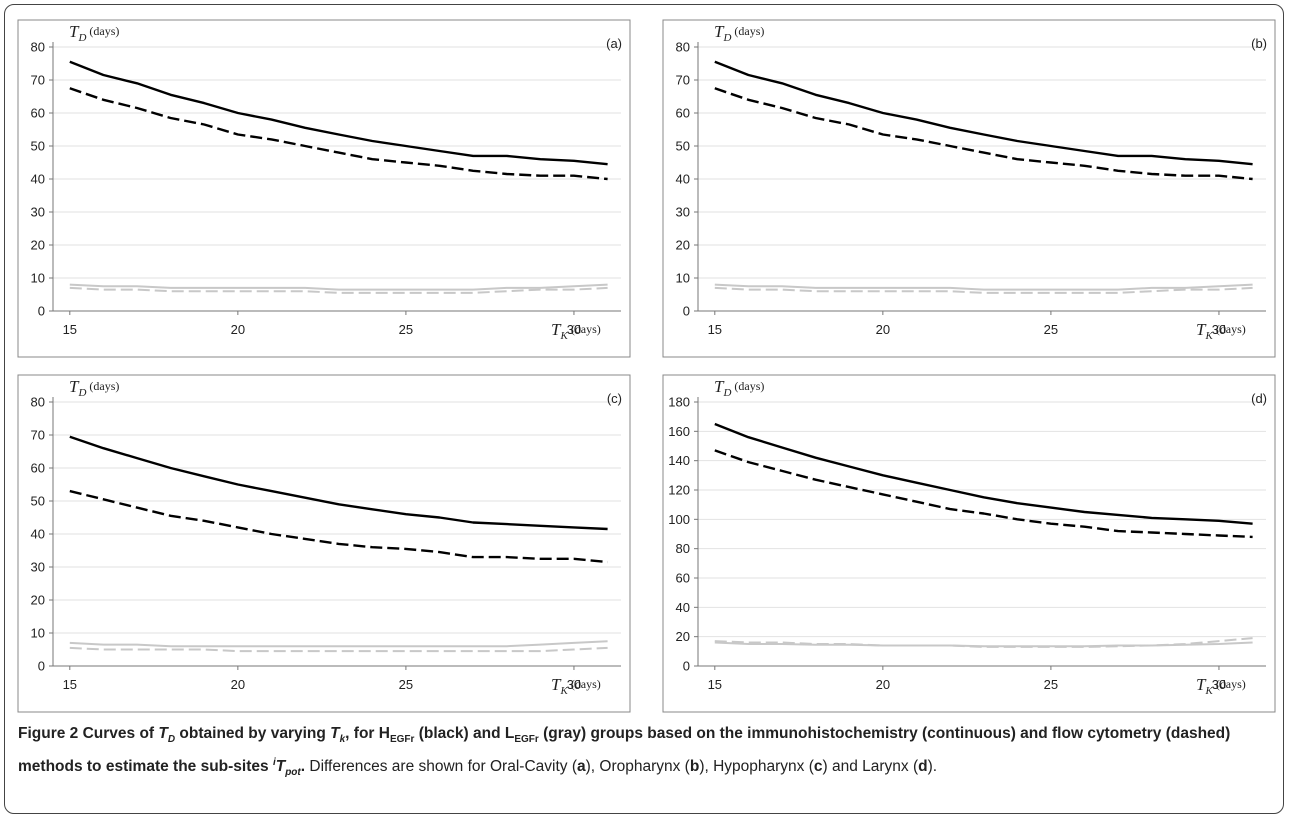 This screenshot has height=820, width=1290. I want to click on caption-text: i, so click(274, 763).